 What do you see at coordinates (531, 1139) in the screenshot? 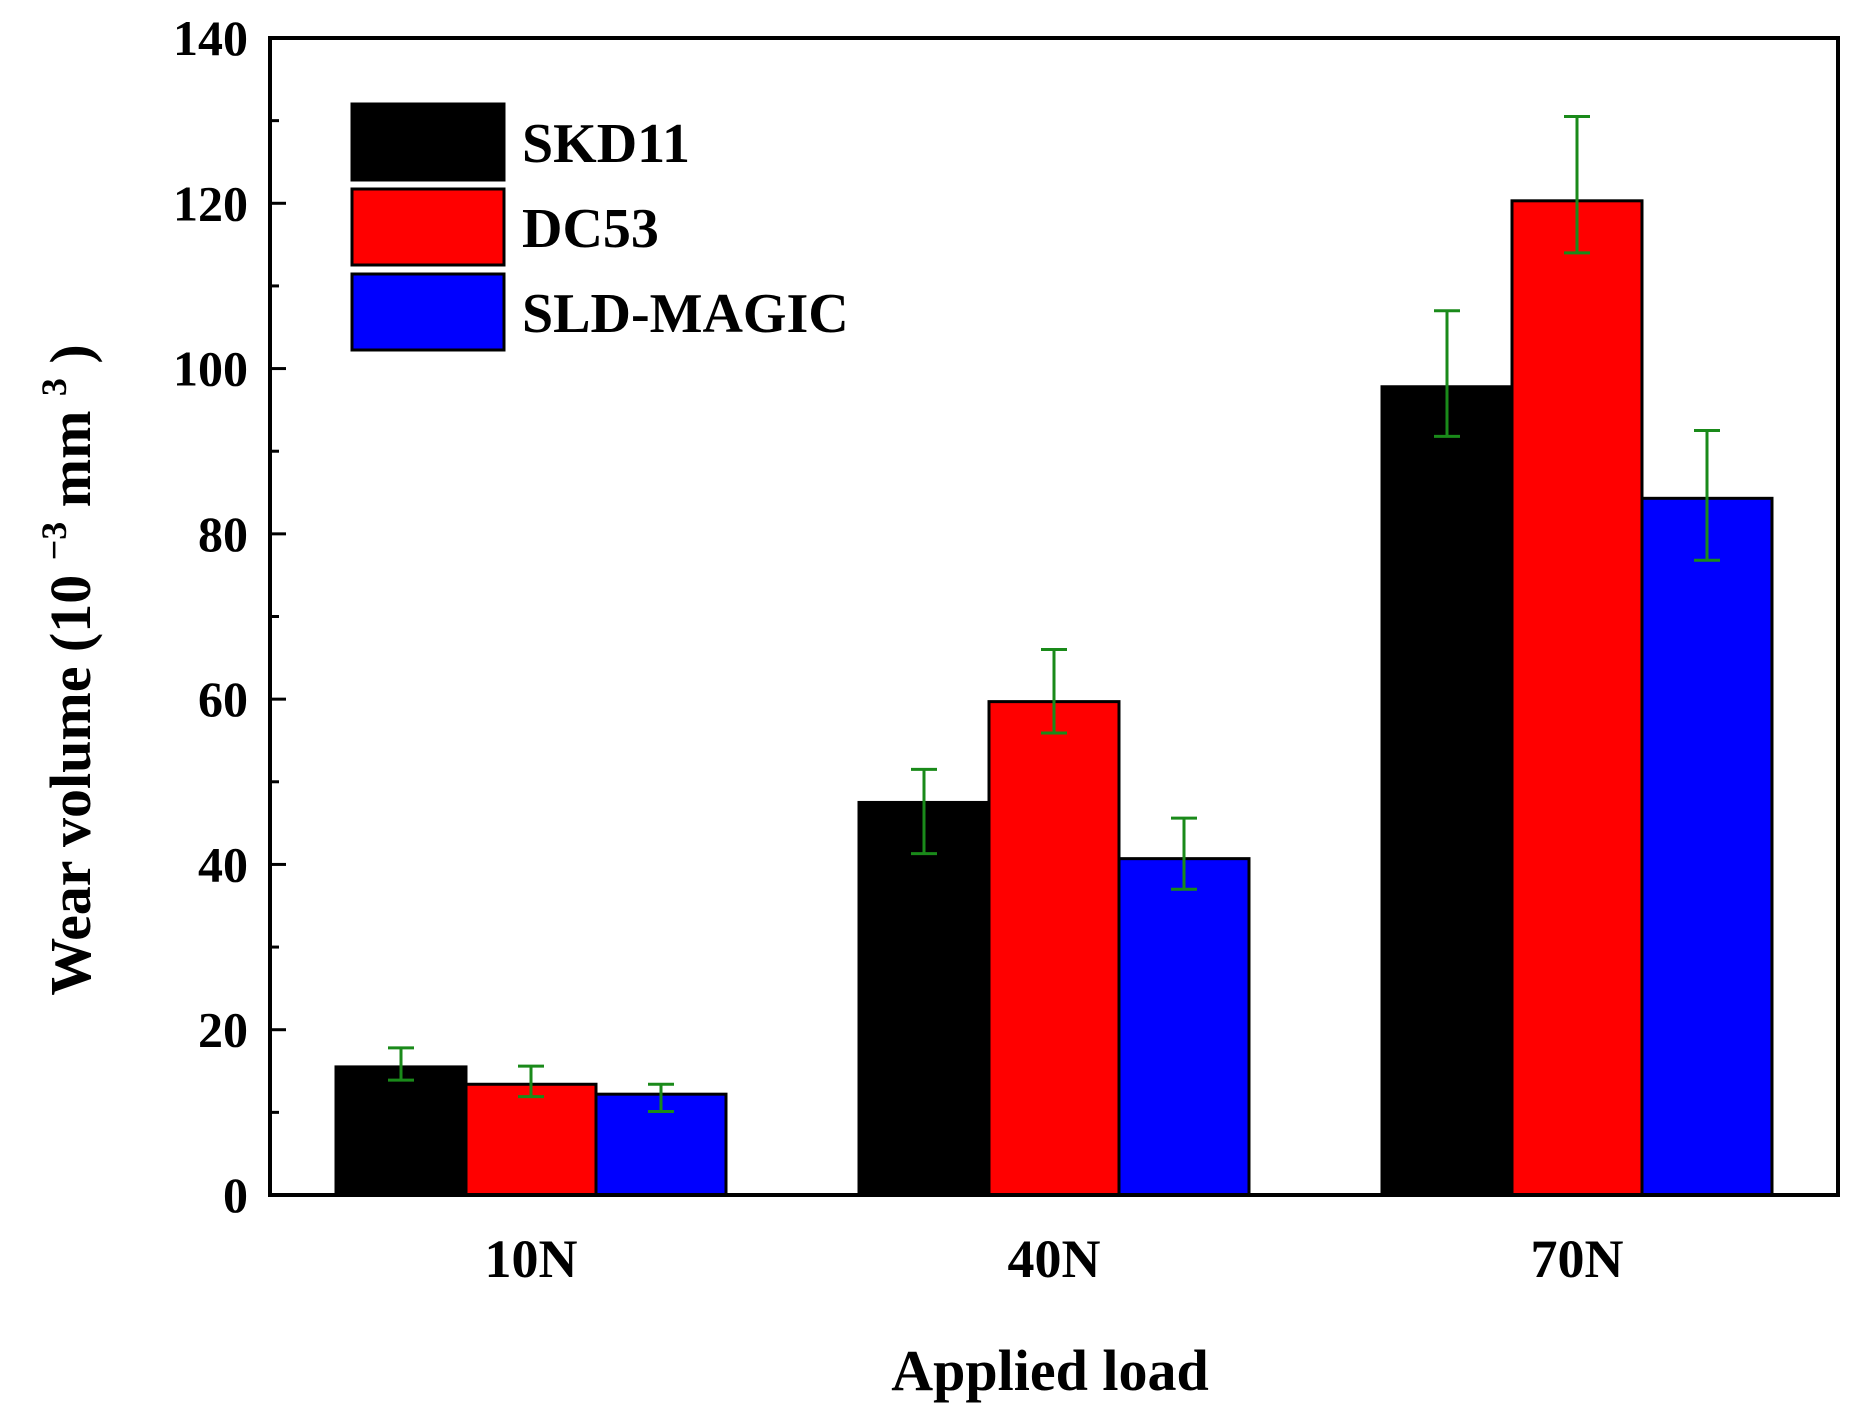
I see `bar-dc53-10n` at bounding box center [531, 1139].